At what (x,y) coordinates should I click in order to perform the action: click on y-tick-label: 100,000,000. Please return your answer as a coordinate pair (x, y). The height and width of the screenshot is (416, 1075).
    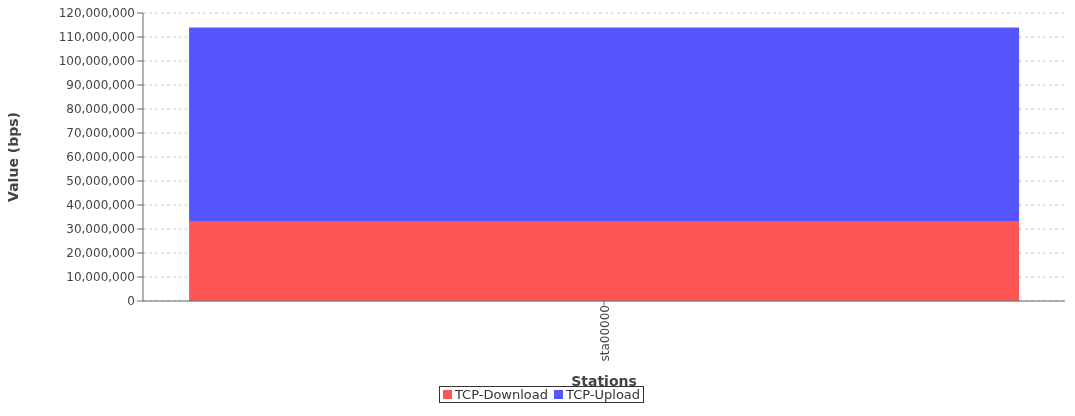
    Looking at the image, I should click on (96, 61).